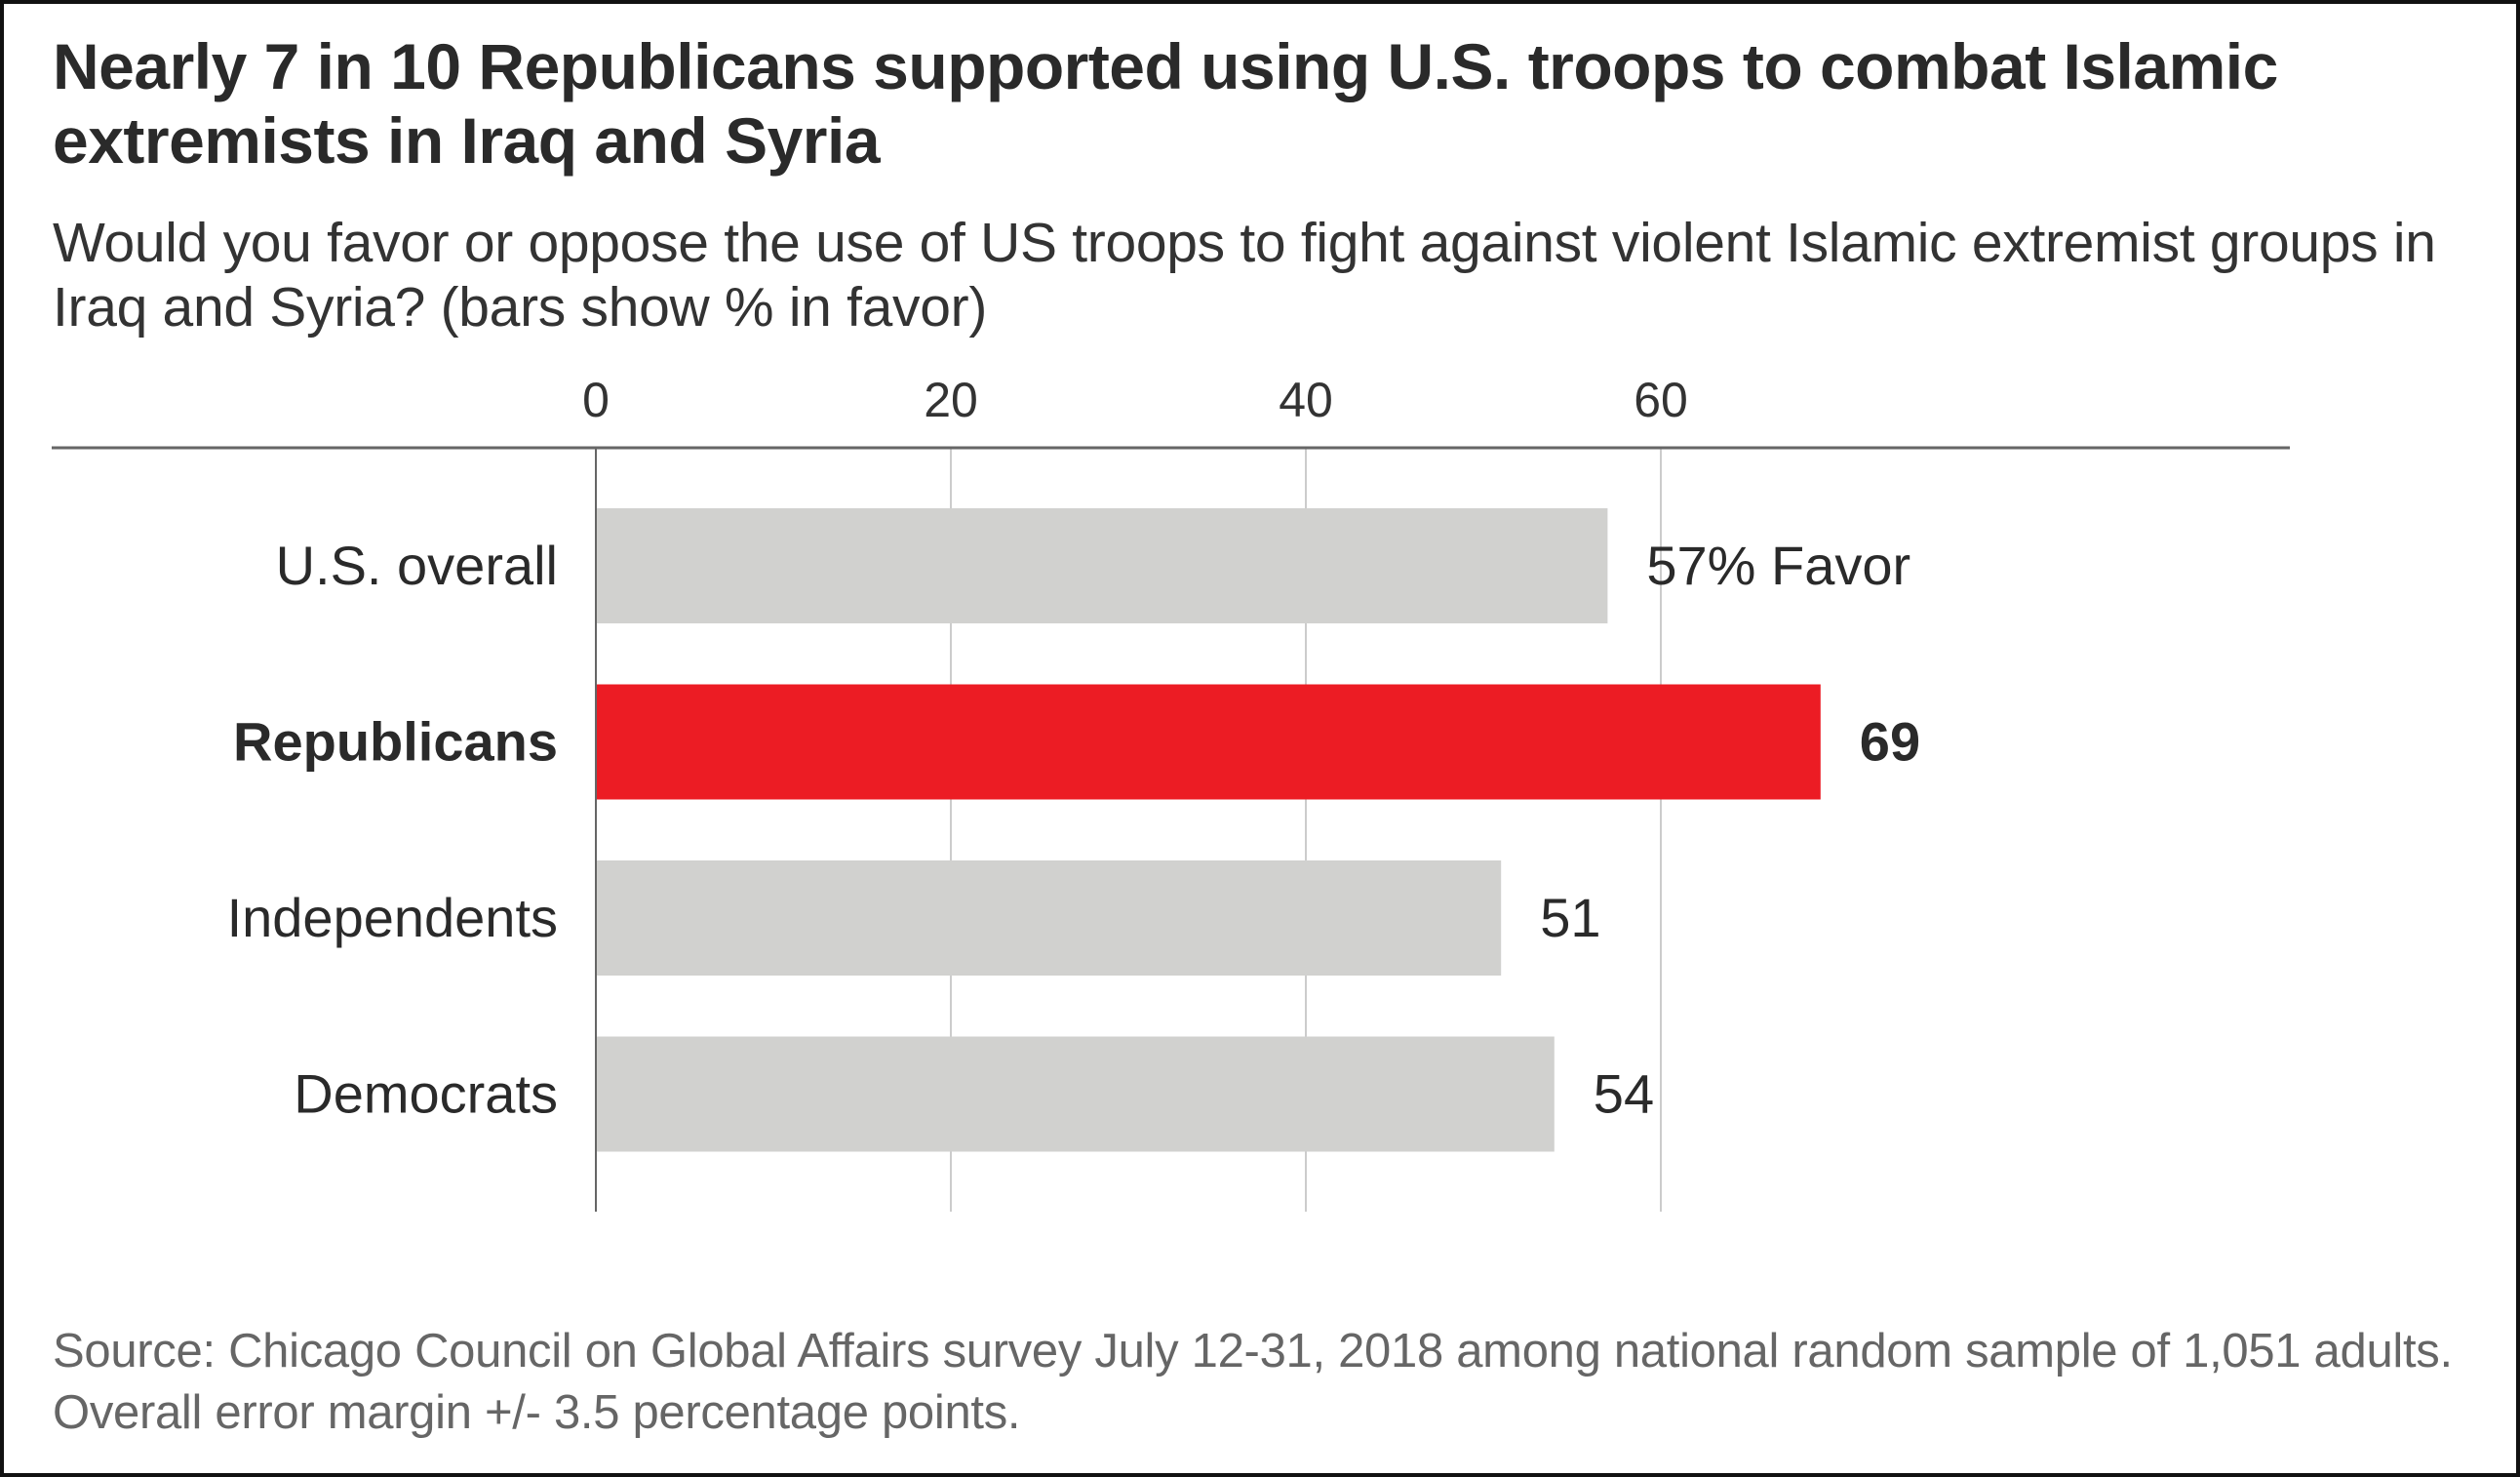  What do you see at coordinates (417, 565) in the screenshot?
I see `category-label-u-s-overall: U.S. overall` at bounding box center [417, 565].